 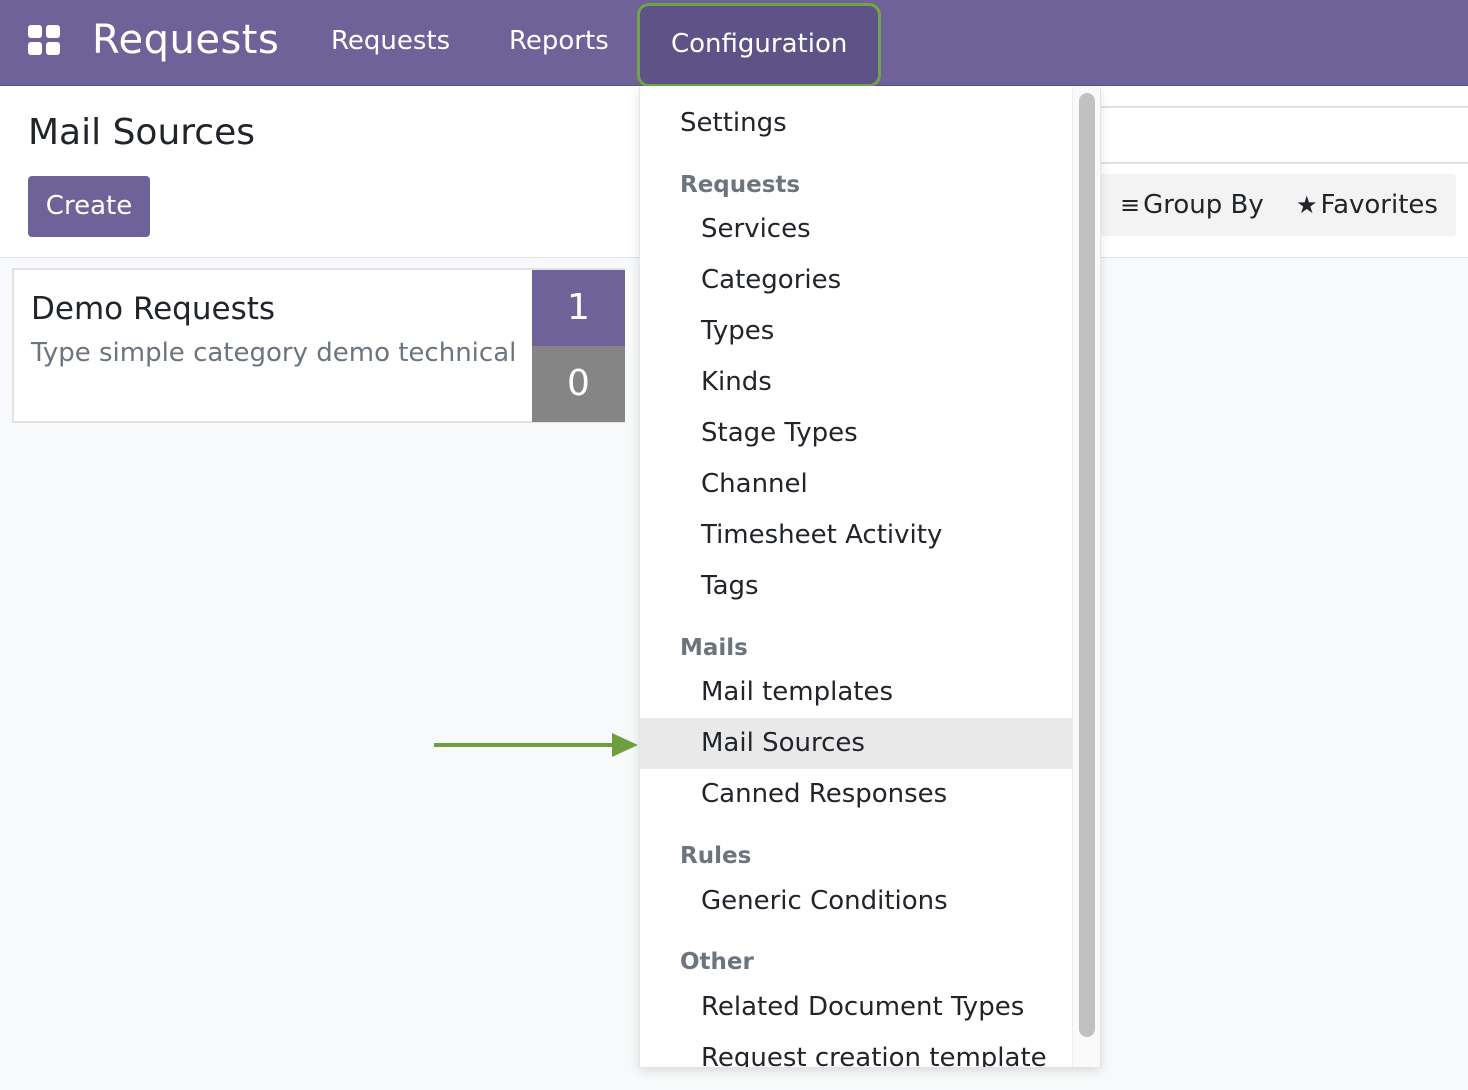 What do you see at coordinates (856, 331) in the screenshot?
I see `menu-item-types: Types` at bounding box center [856, 331].